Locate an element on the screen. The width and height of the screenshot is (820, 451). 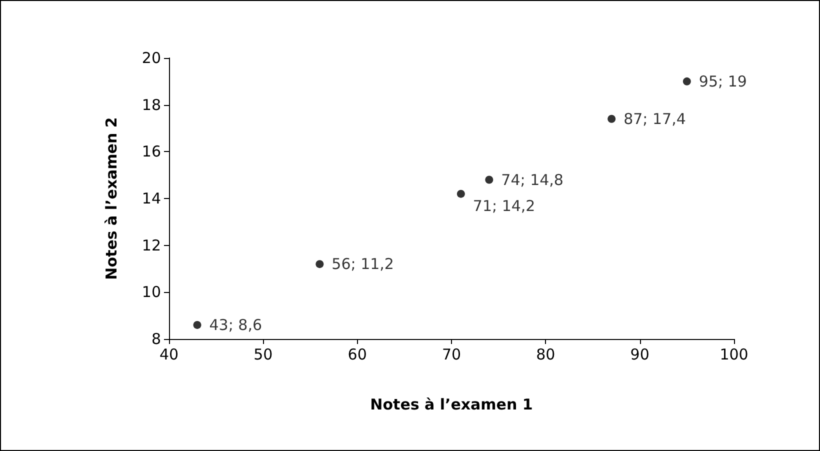
data-label: 74; 14,8 is located at coordinates (532, 179).